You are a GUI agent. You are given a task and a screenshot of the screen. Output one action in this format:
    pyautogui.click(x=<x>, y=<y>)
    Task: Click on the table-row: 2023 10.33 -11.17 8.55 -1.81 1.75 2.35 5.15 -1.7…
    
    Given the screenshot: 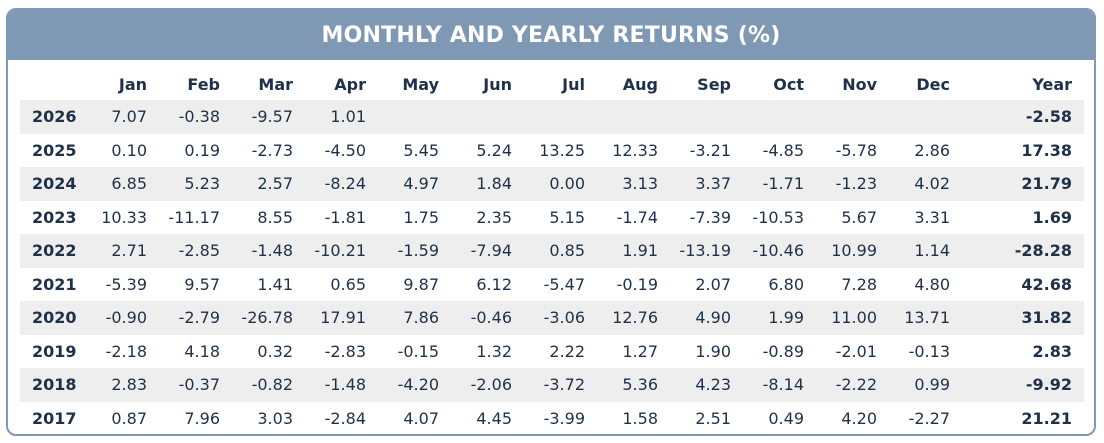 What is the action you would take?
    pyautogui.click(x=552, y=217)
    